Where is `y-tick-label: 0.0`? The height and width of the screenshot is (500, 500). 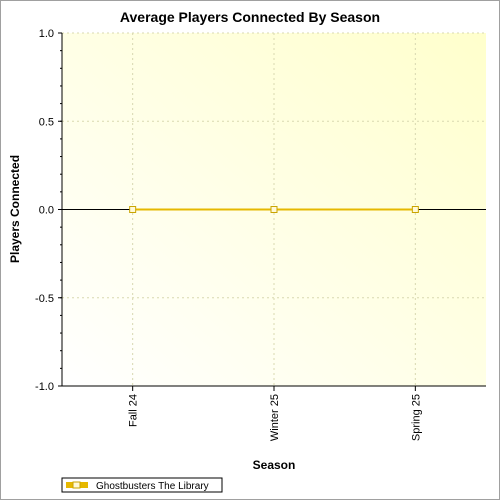
y-tick-label: 0.0 is located at coordinates (46, 211).